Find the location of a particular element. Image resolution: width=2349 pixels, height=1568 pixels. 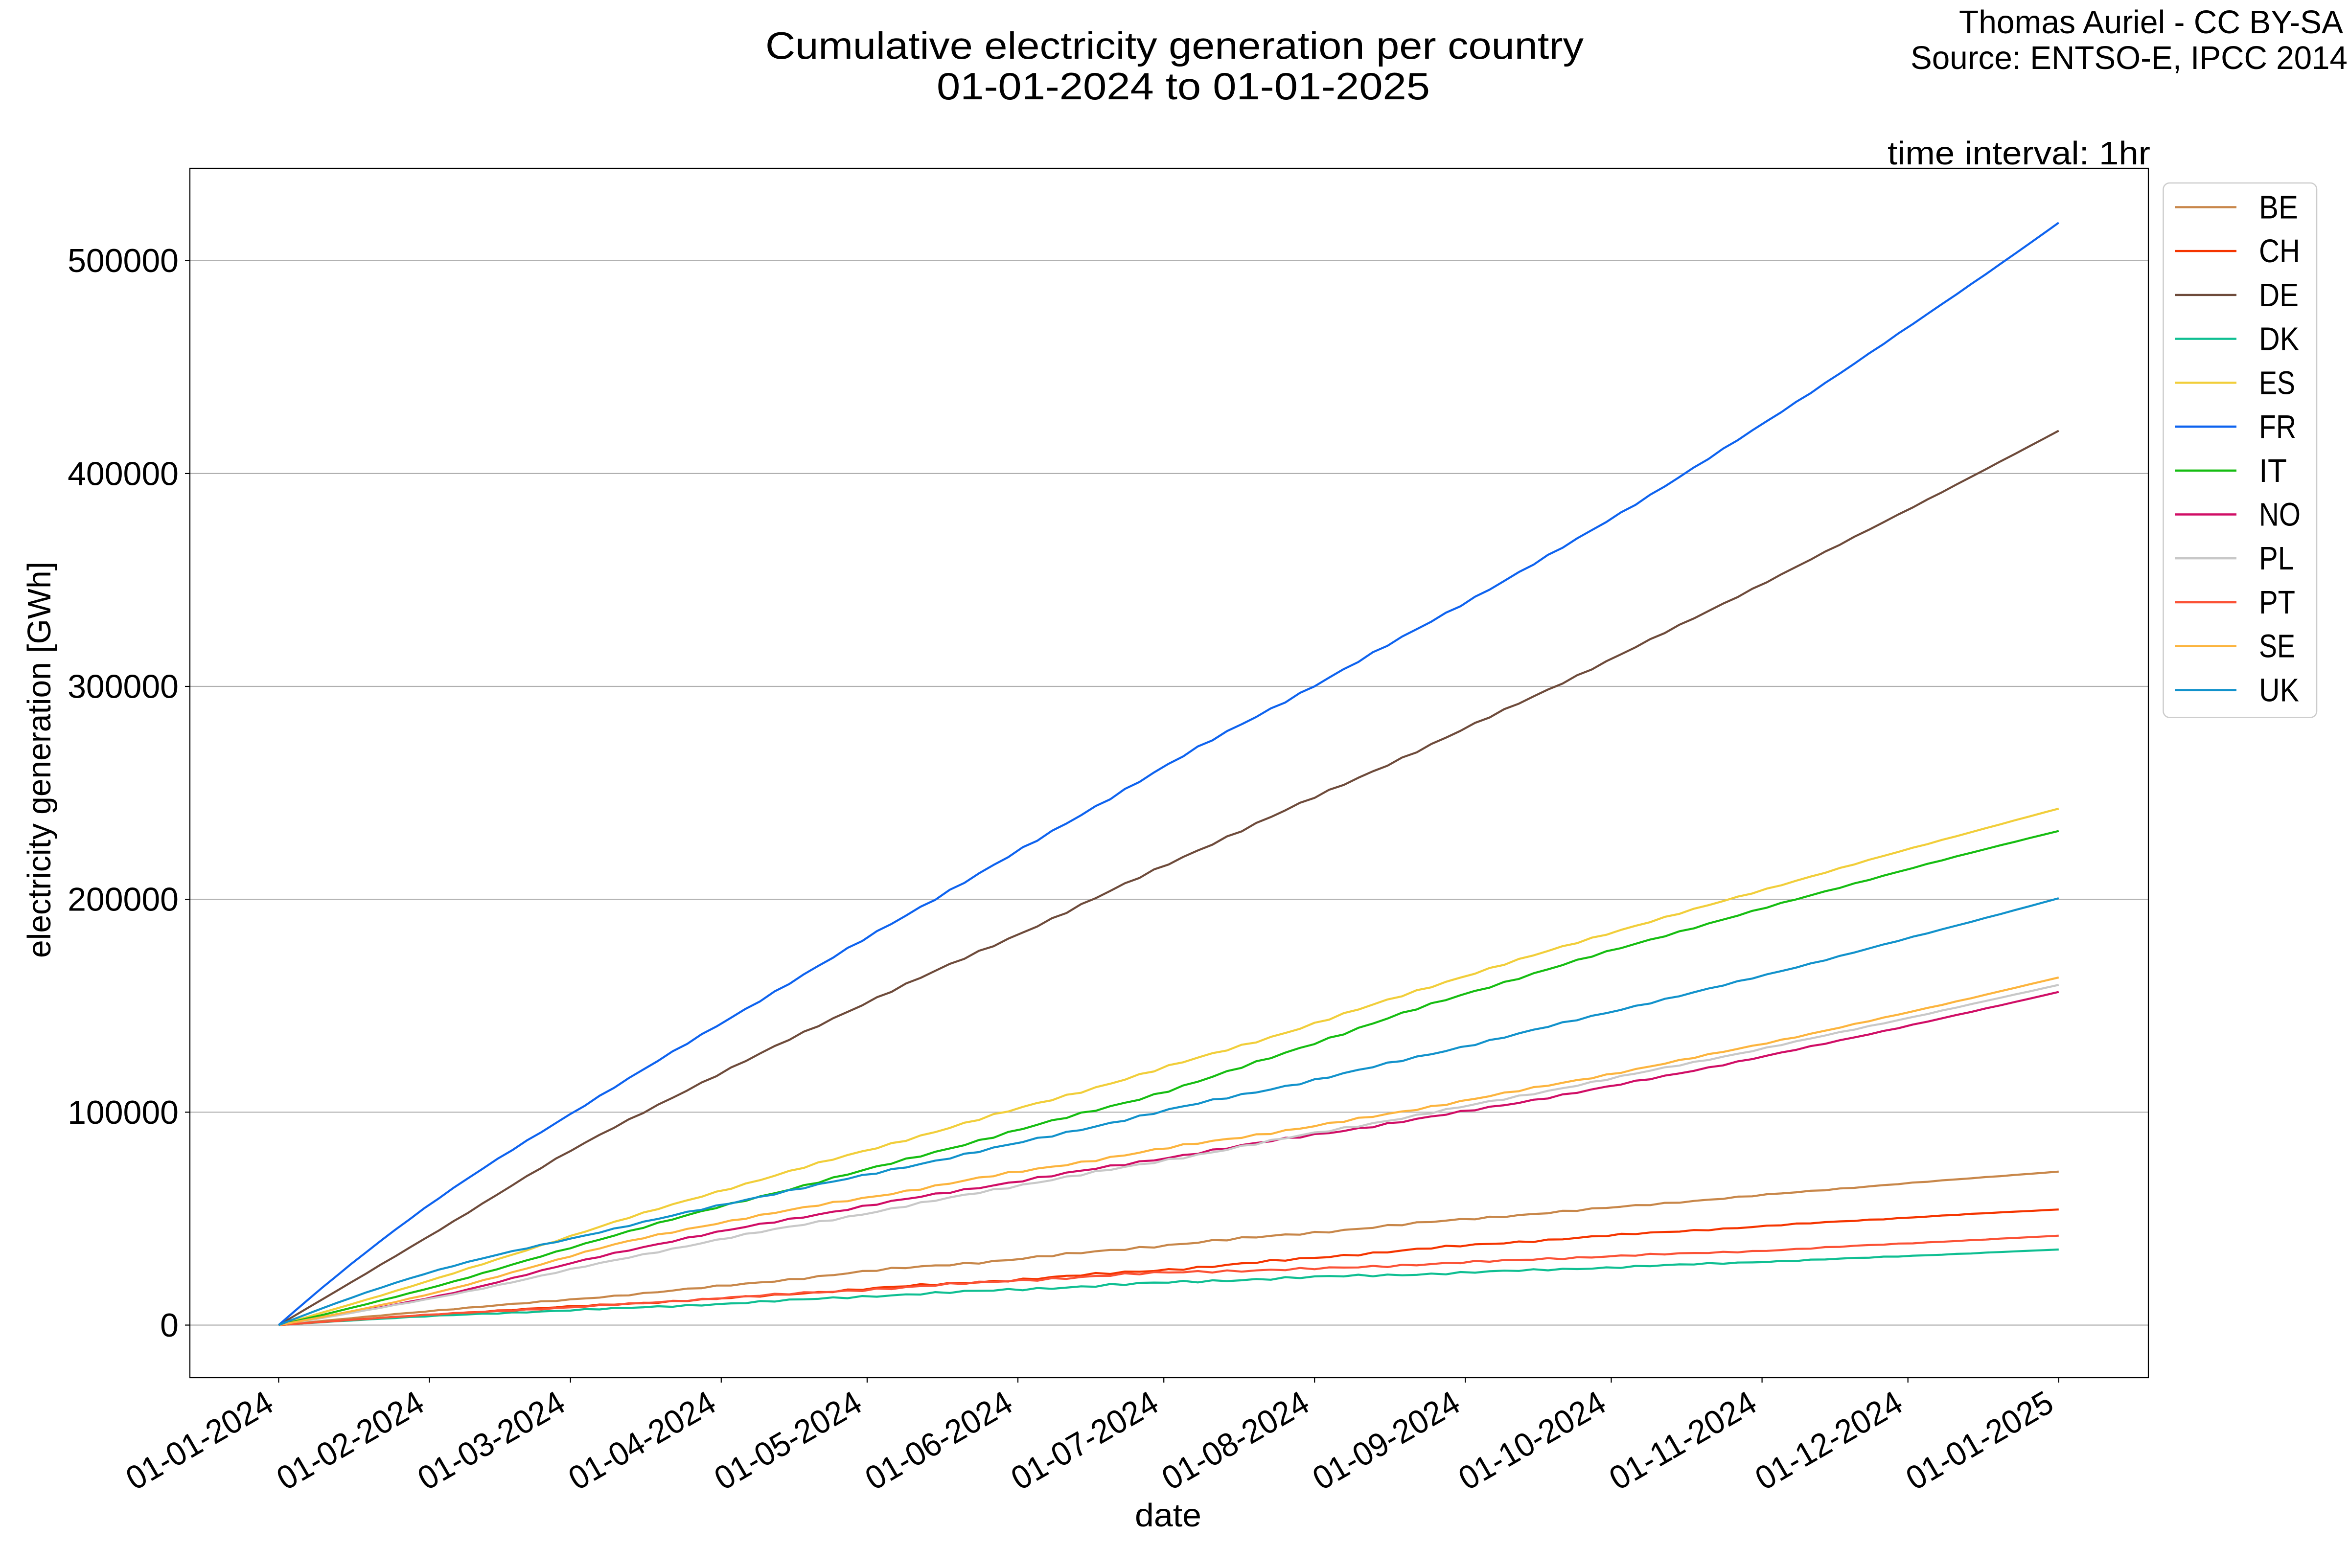

svg-text: time interval: 1hr is located at coordinates (2019, 154).